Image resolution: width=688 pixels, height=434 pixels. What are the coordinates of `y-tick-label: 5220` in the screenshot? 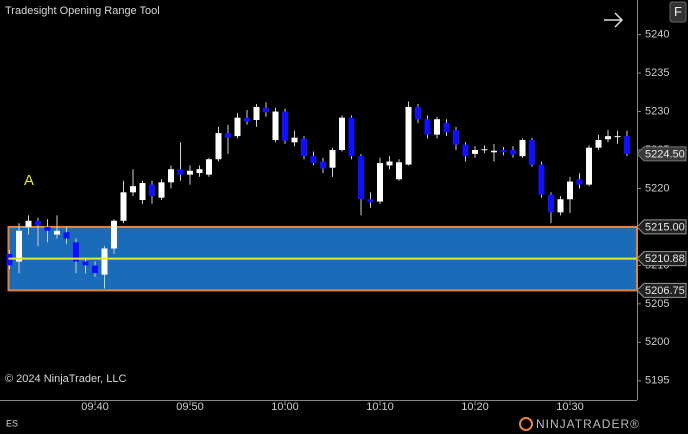 It's located at (657, 188).